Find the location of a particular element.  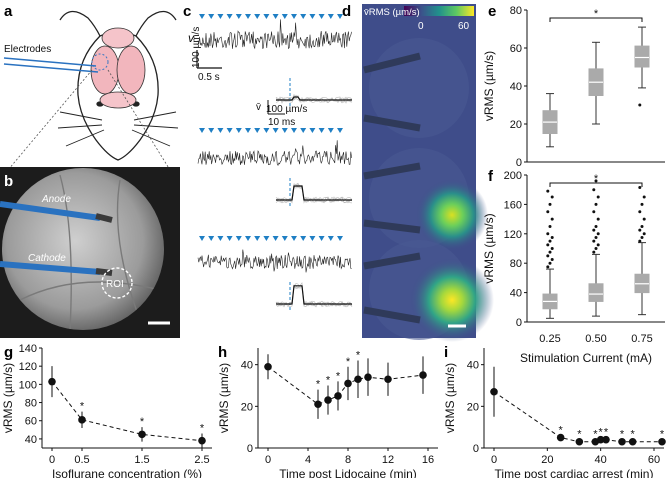

panel-label-g: g is located at coordinates (8, 352).